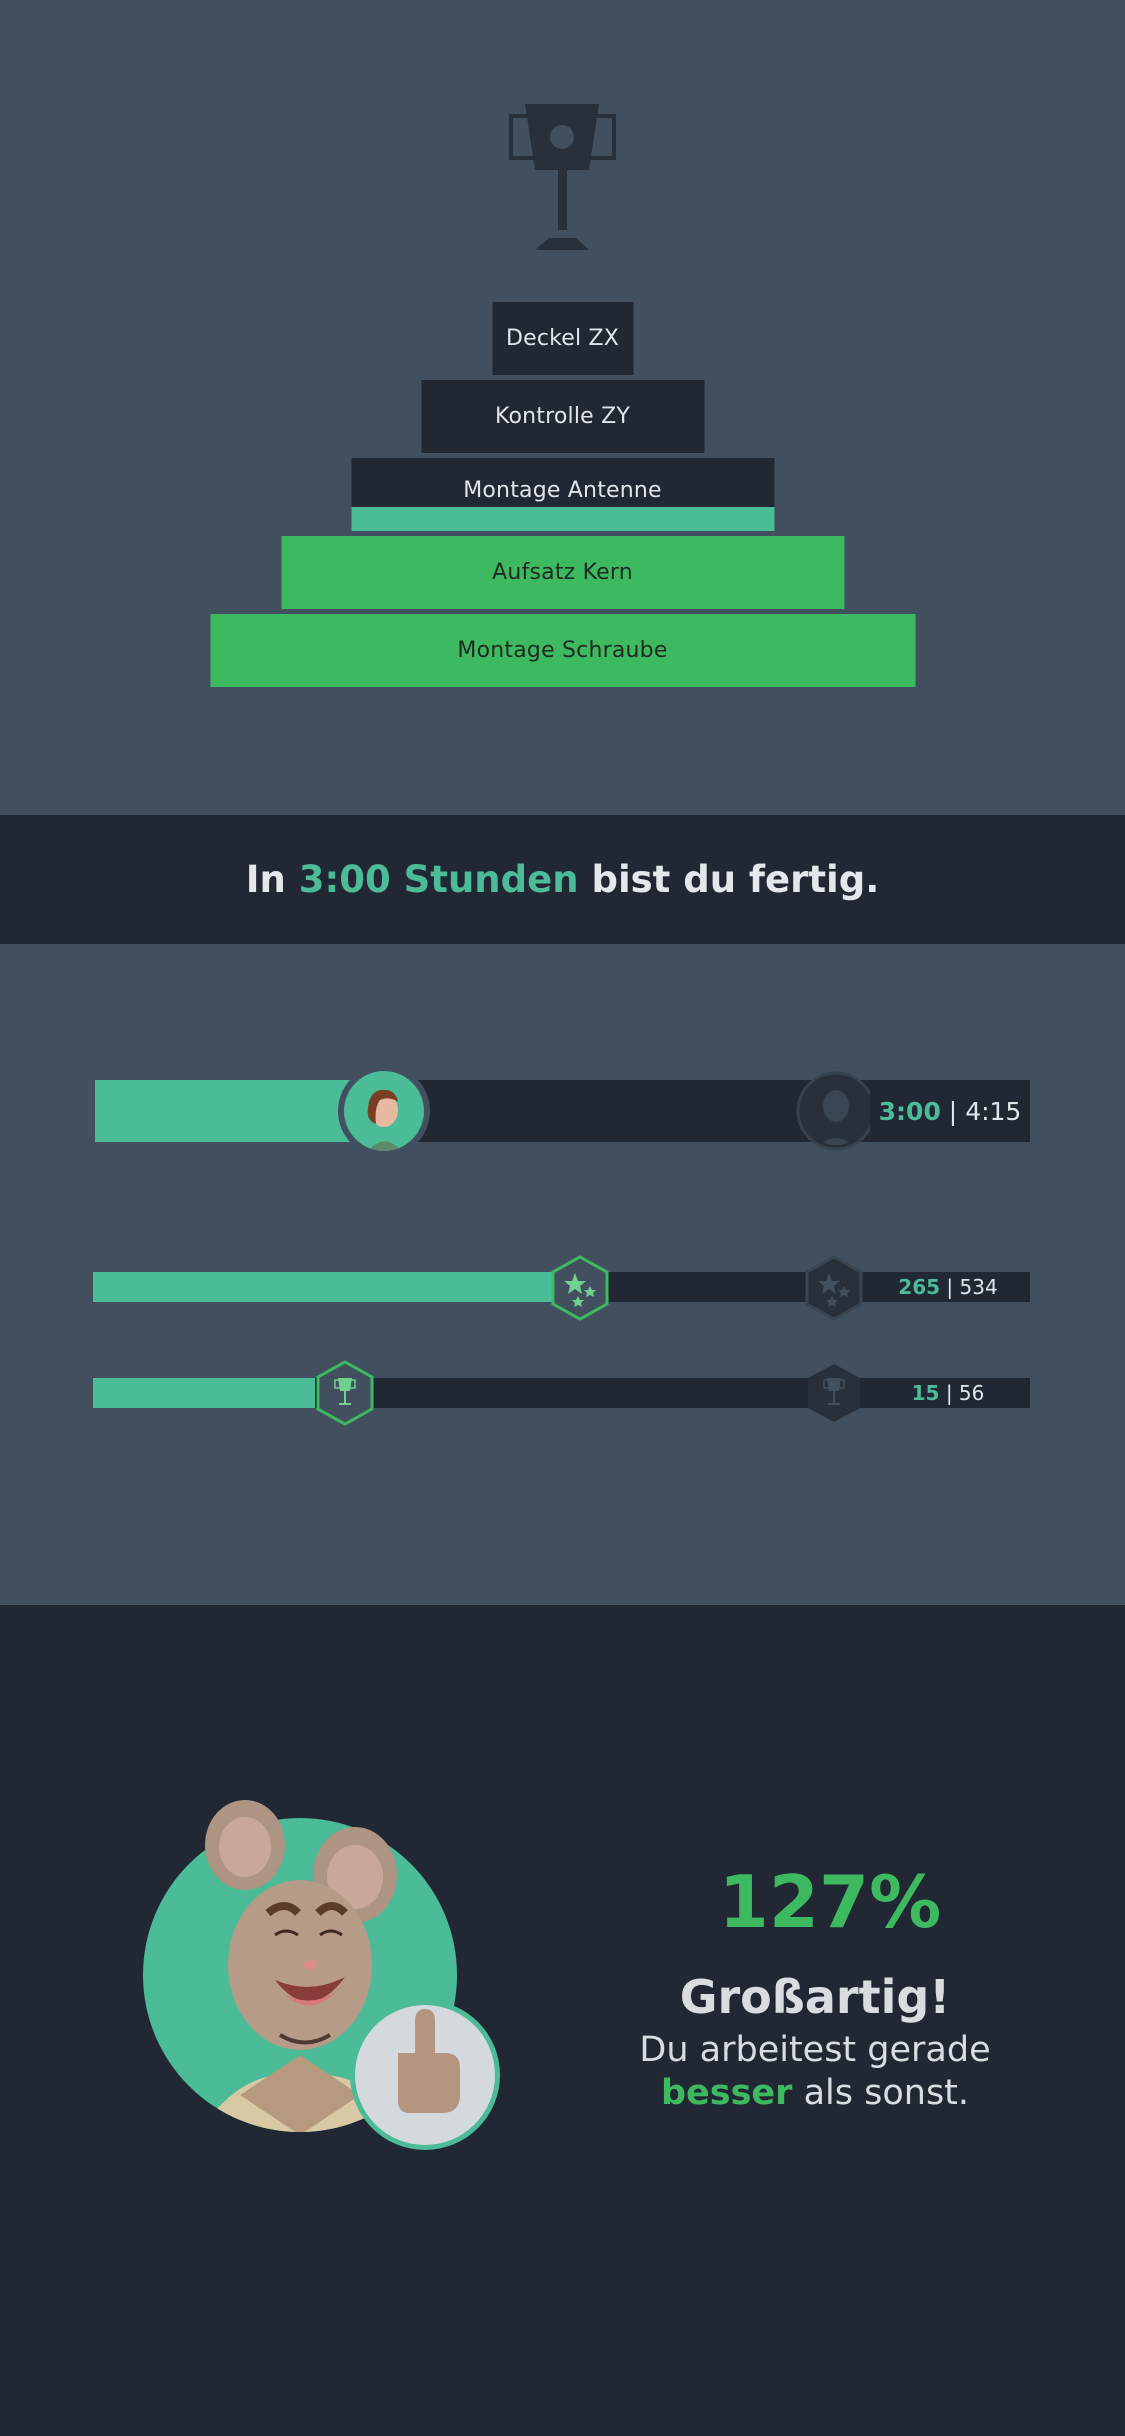 The image size is (1125, 2436). I want to click on pyramid-step-aufsatz-kern: Aufsatz Kern, so click(562, 572).